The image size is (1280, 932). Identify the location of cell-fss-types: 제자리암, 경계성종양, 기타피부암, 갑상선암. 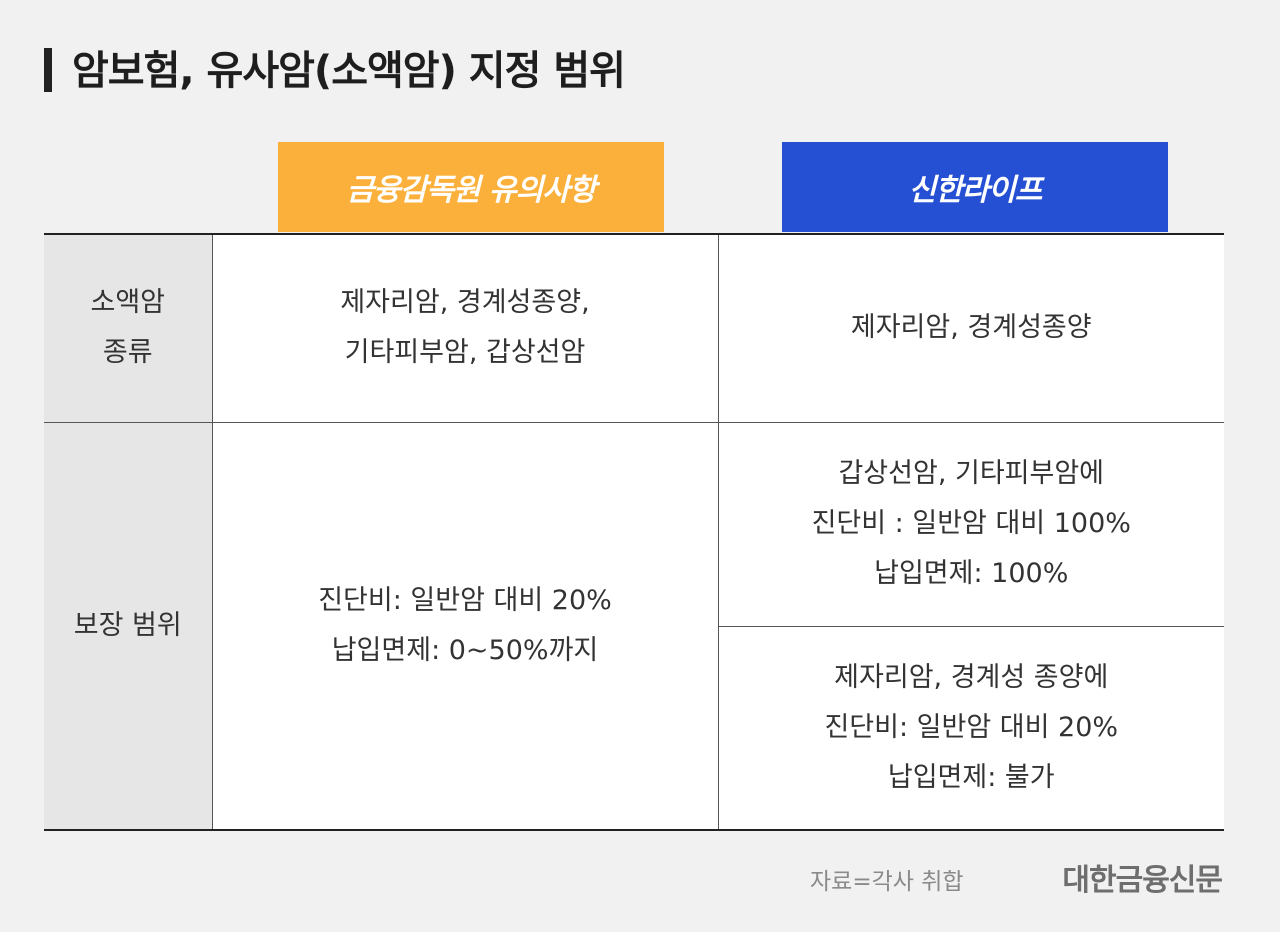
(465, 328).